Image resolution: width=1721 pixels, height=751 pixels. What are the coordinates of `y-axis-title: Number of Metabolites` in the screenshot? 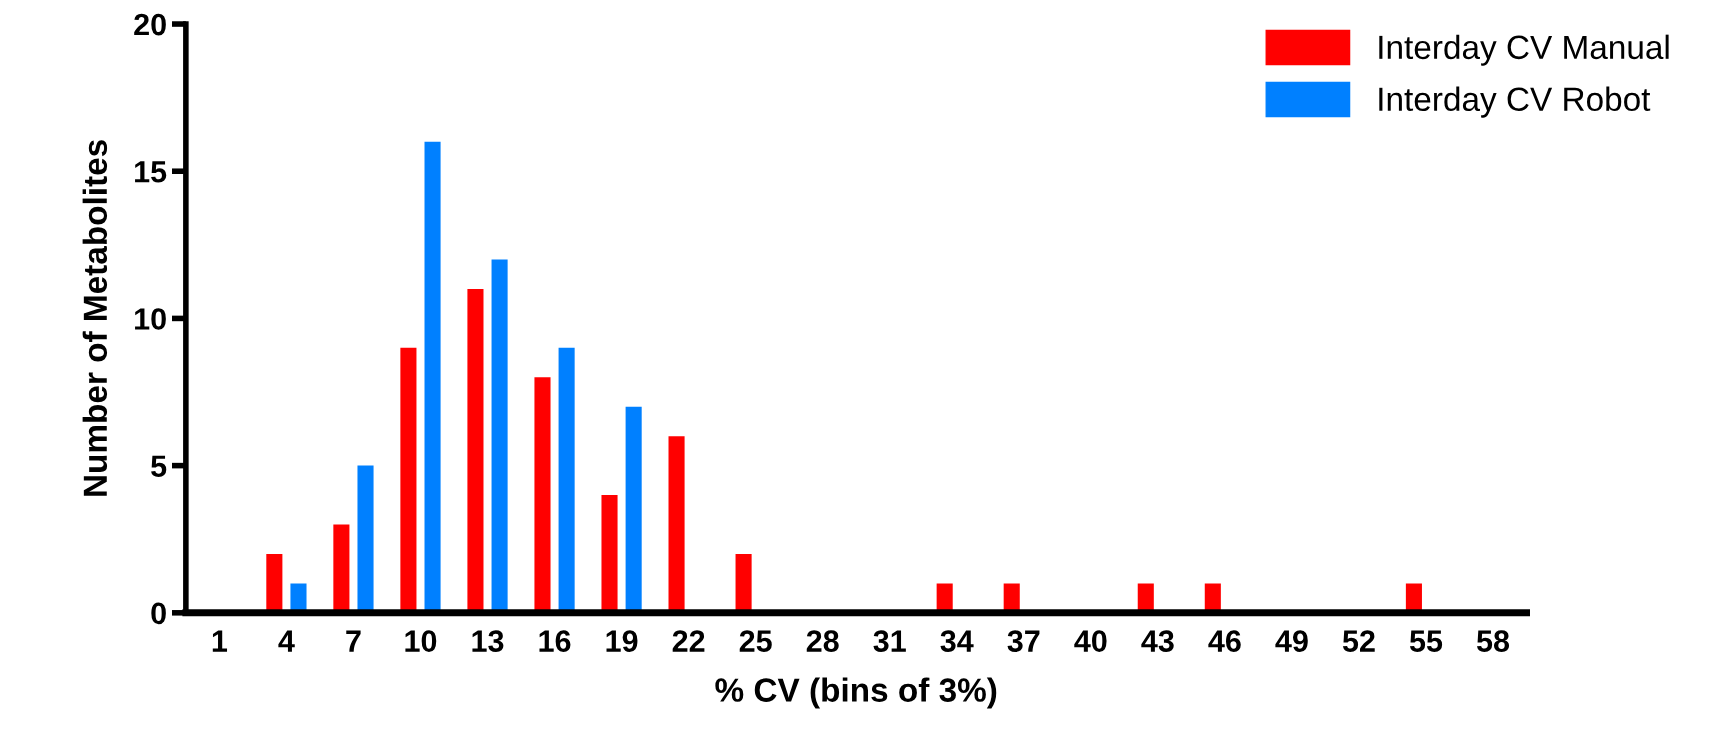 It's located at (95, 318).